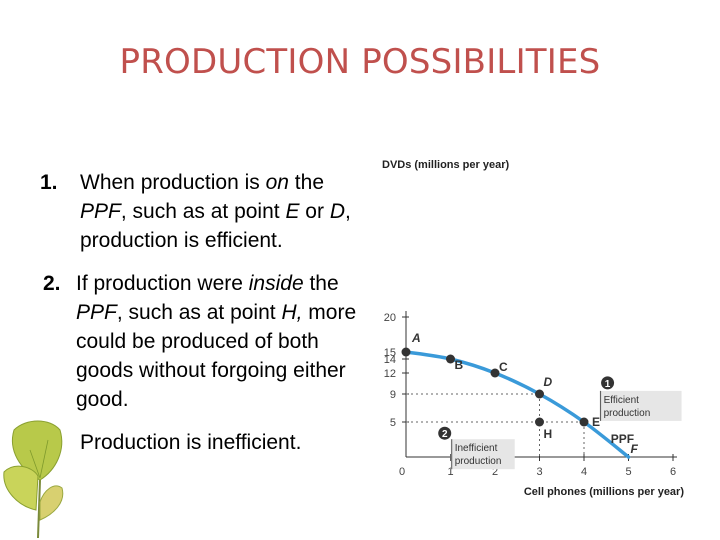 This screenshot has width=720, height=540. Describe the element at coordinates (584, 422) in the screenshot. I see `point-e` at that location.